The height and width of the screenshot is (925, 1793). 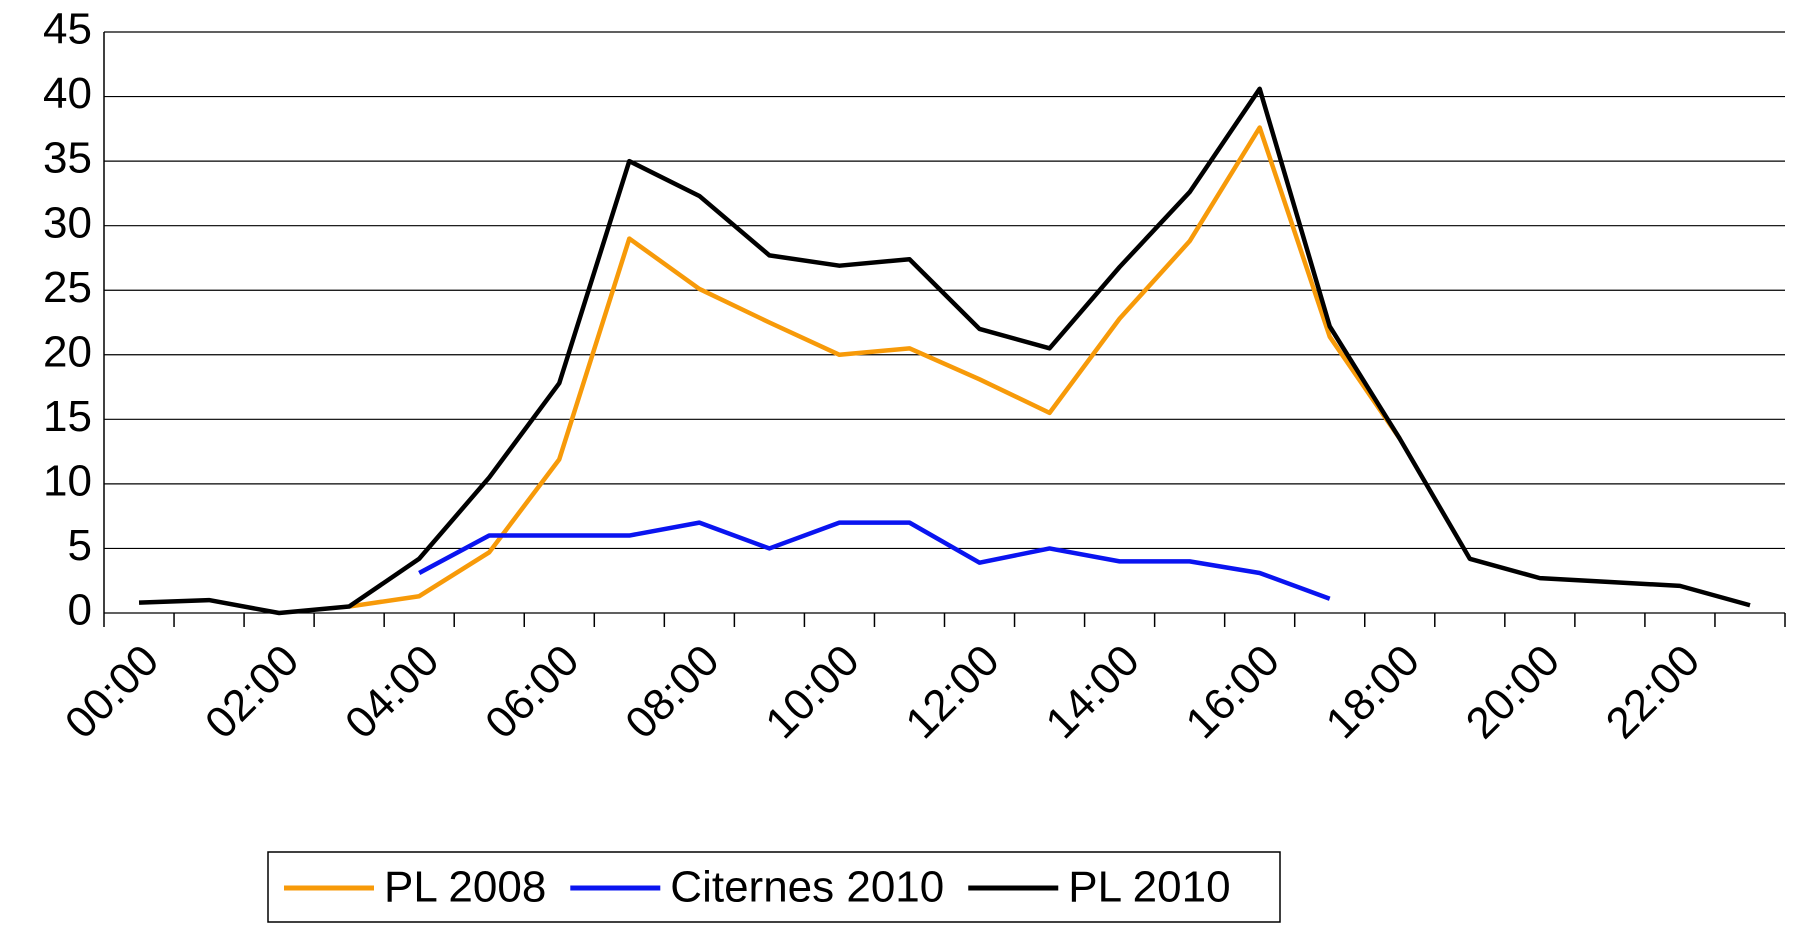 I want to click on legend-label: PL 2008, so click(x=465, y=887).